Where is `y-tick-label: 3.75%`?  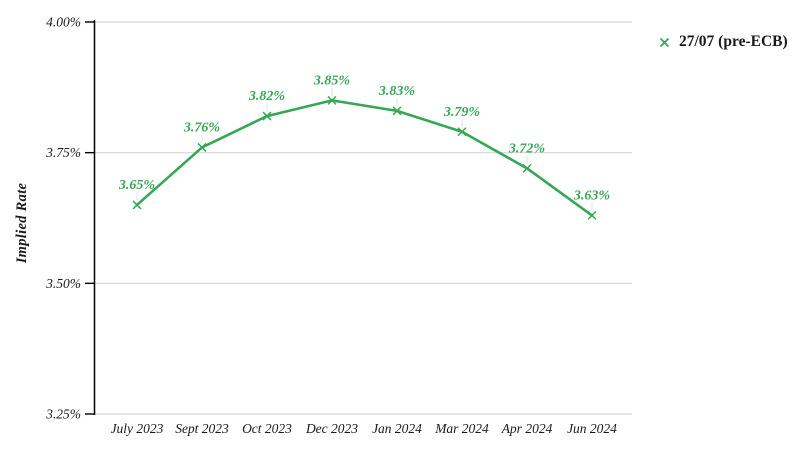
y-tick-label: 3.75% is located at coordinates (63, 152).